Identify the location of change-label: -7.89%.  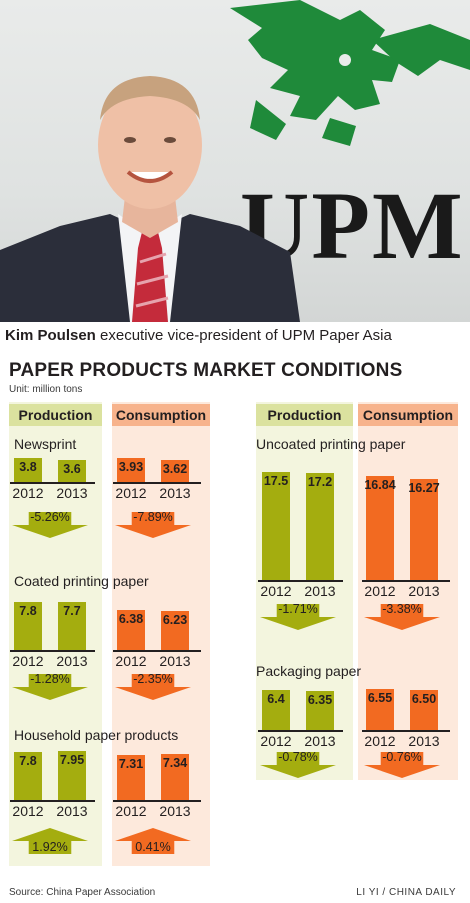
(153, 517).